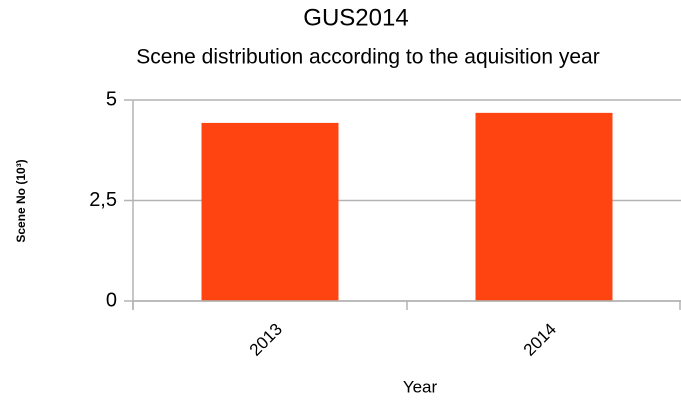 The image size is (681, 403). What do you see at coordinates (420, 386) in the screenshot?
I see `x-axis-label: Year` at bounding box center [420, 386].